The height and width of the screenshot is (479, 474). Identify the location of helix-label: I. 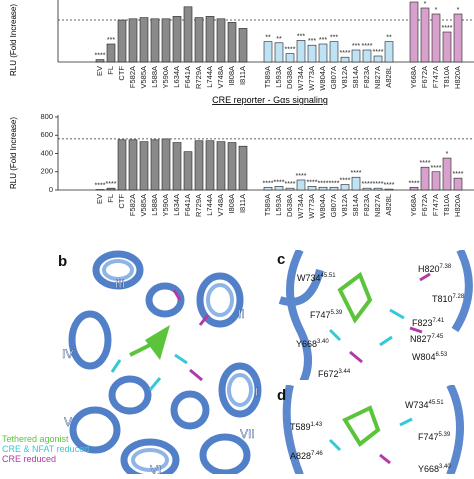
(256, 392).